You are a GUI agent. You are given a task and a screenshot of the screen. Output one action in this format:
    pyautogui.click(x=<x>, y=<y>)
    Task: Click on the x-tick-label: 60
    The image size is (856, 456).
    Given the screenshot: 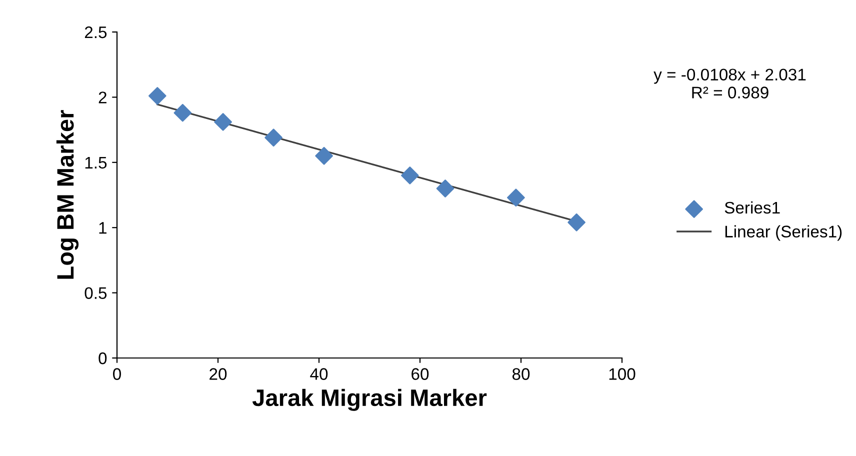 What is the action you would take?
    pyautogui.click(x=420, y=374)
    